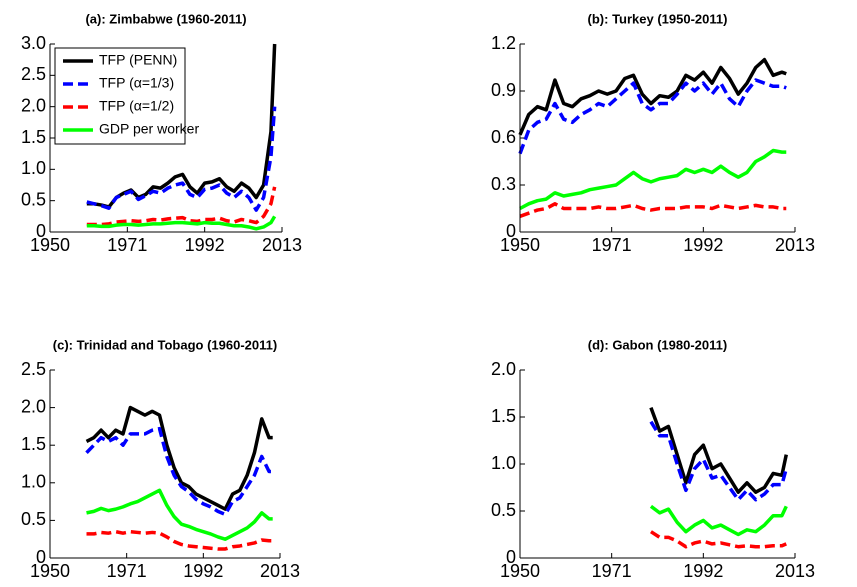  What do you see at coordinates (120, 96) in the screenshot?
I see `legend-box` at bounding box center [120, 96].